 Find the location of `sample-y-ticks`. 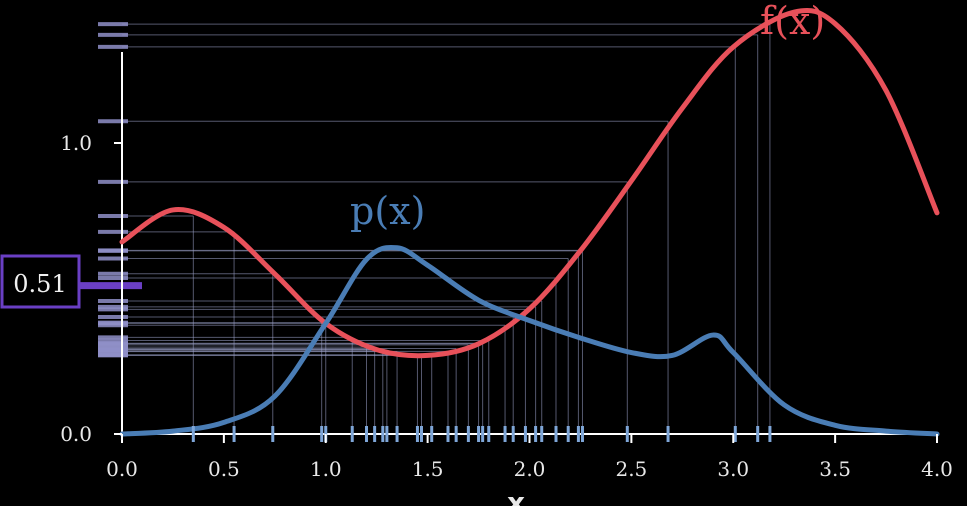

sample-y-ticks is located at coordinates (111, 190).